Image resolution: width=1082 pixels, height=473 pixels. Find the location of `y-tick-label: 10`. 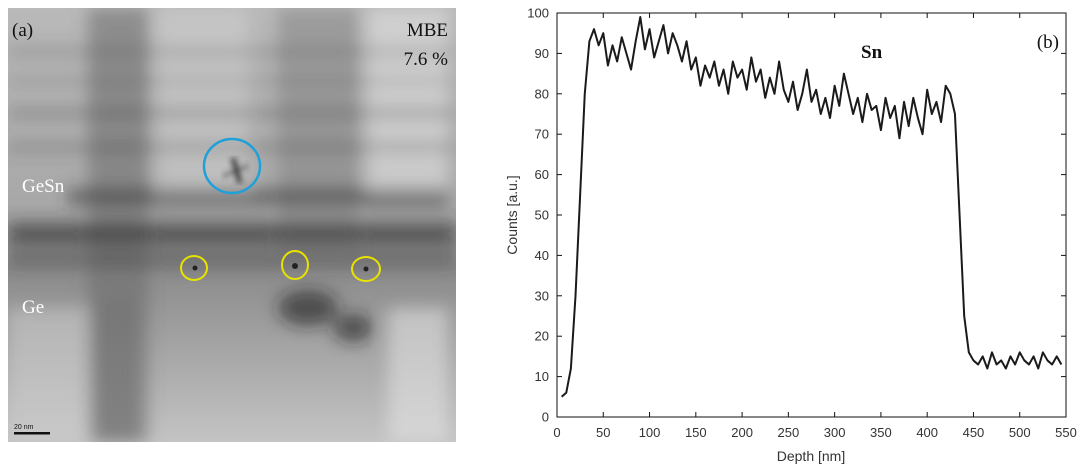

y-tick-label: 10 is located at coordinates (542, 376).